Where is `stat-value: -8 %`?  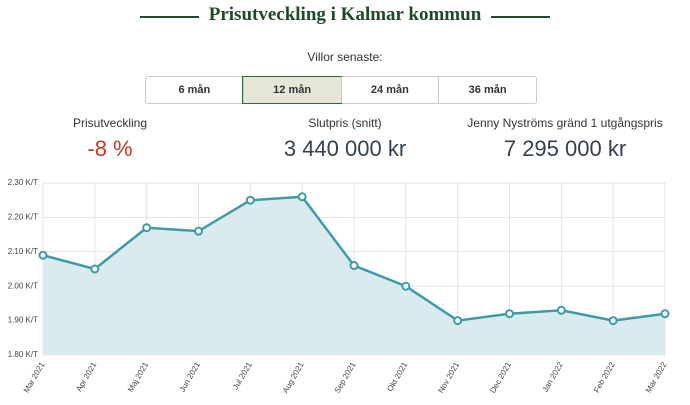
stat-value: -8 % is located at coordinates (110, 148).